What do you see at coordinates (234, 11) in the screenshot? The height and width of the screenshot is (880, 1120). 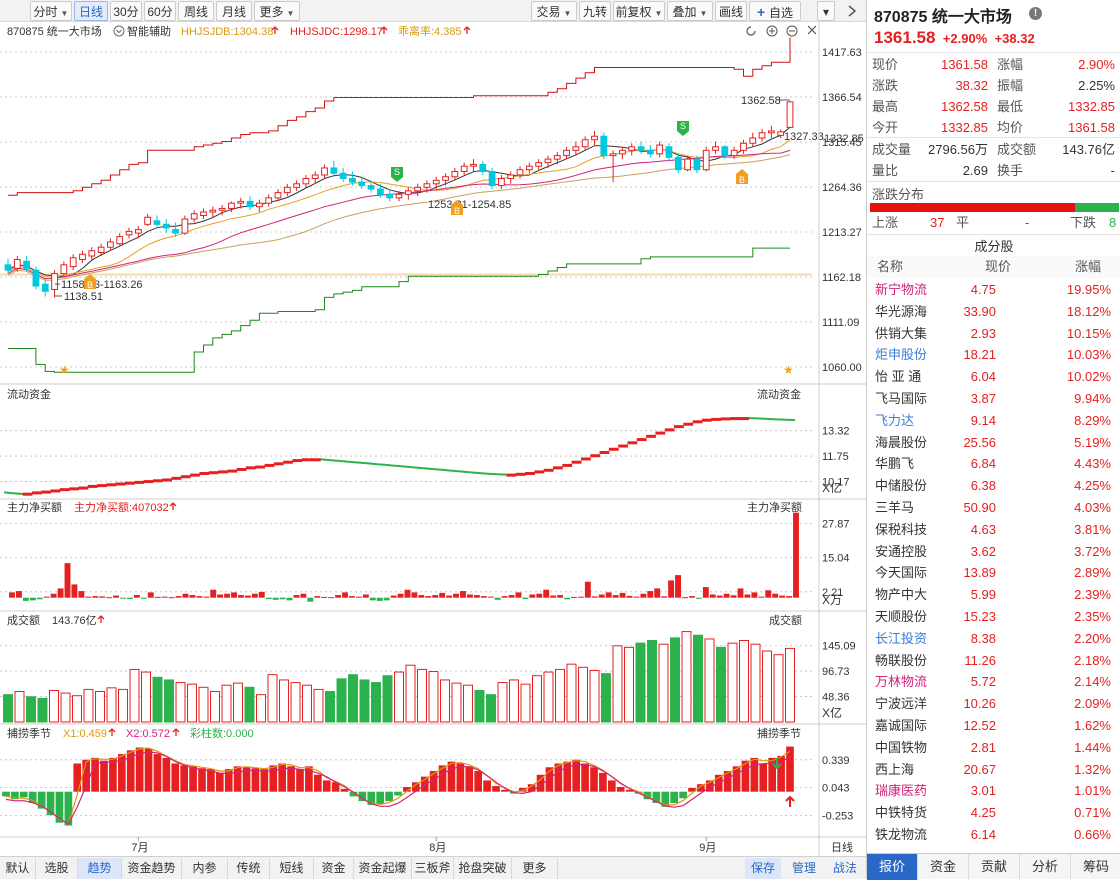 I see `period-tab-5: 月线` at bounding box center [234, 11].